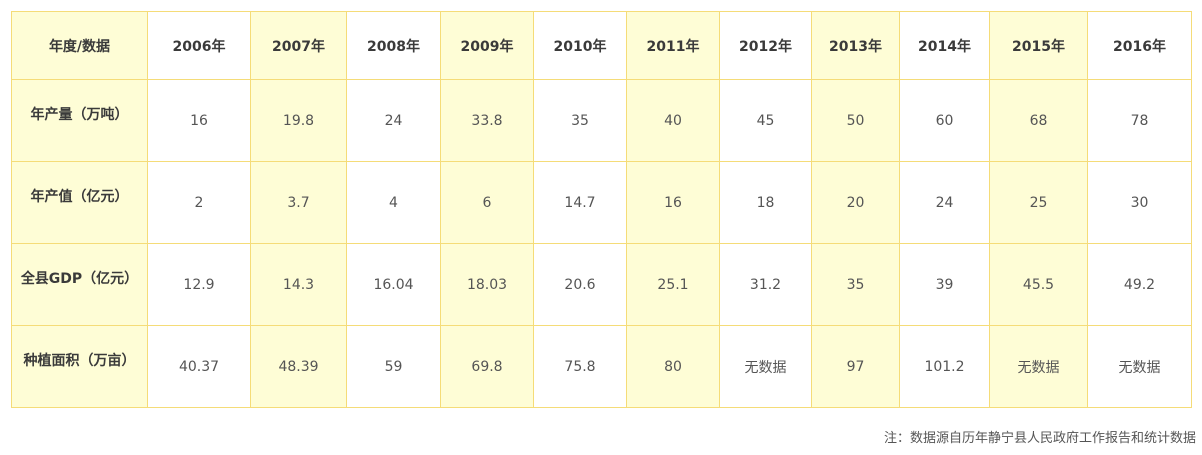 This screenshot has height=455, width=1202. I want to click on year-header: 2006年, so click(199, 45).